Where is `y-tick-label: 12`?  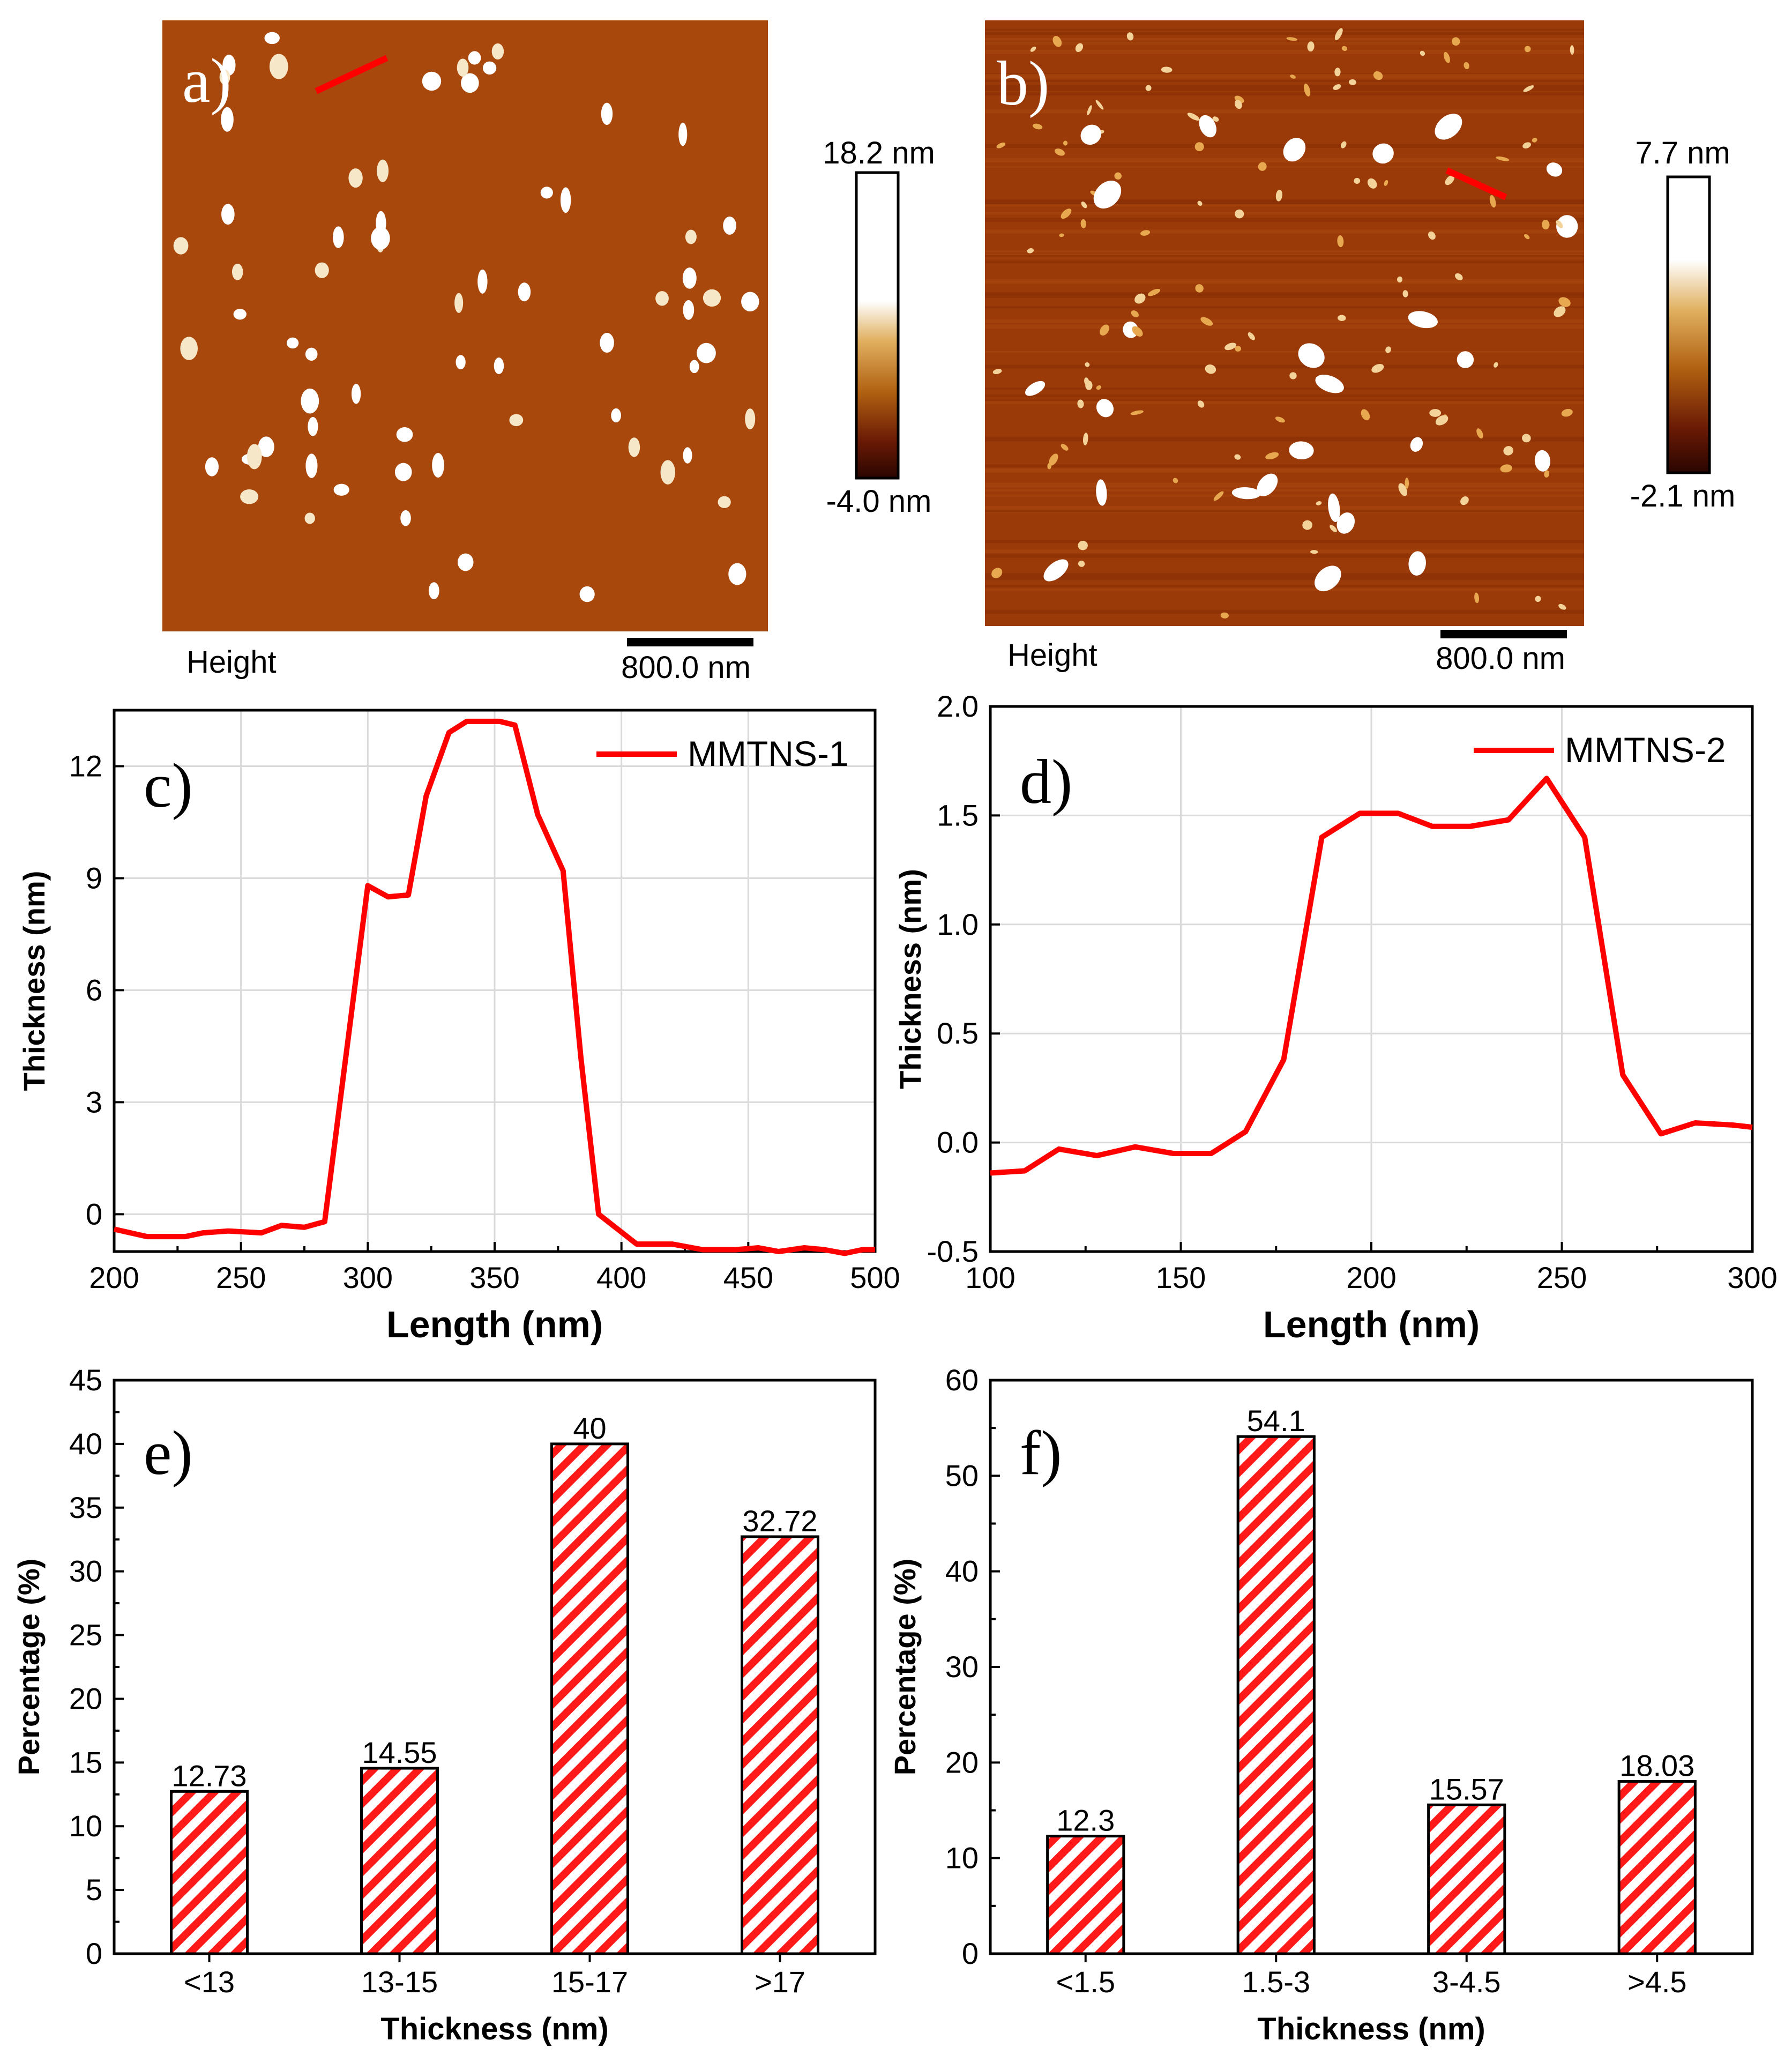 y-tick-label: 12 is located at coordinates (85, 766).